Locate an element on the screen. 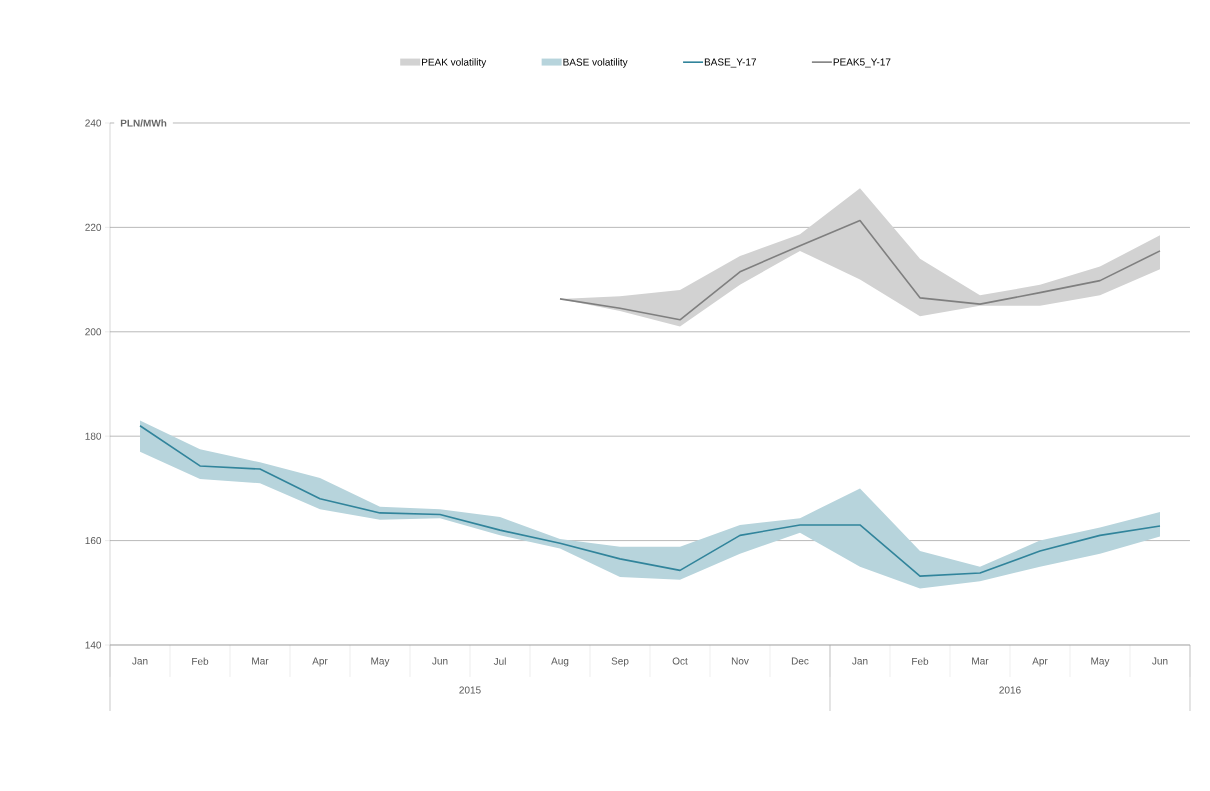 The height and width of the screenshot is (791, 1210). text: BASE volatility is located at coordinates (595, 63).